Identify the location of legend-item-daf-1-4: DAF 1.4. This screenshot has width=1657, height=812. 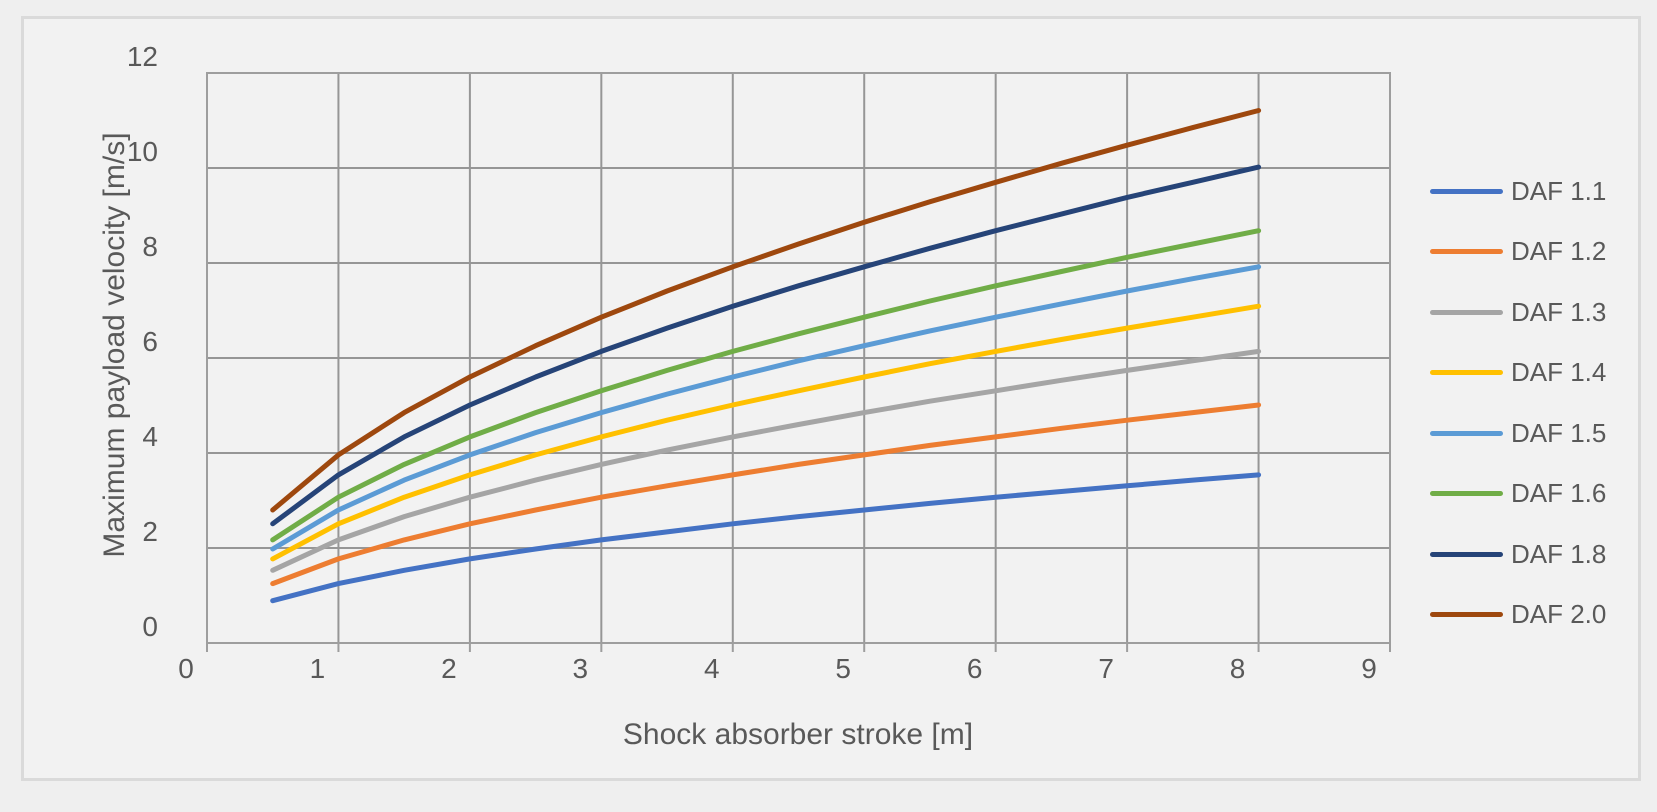
(1518, 372).